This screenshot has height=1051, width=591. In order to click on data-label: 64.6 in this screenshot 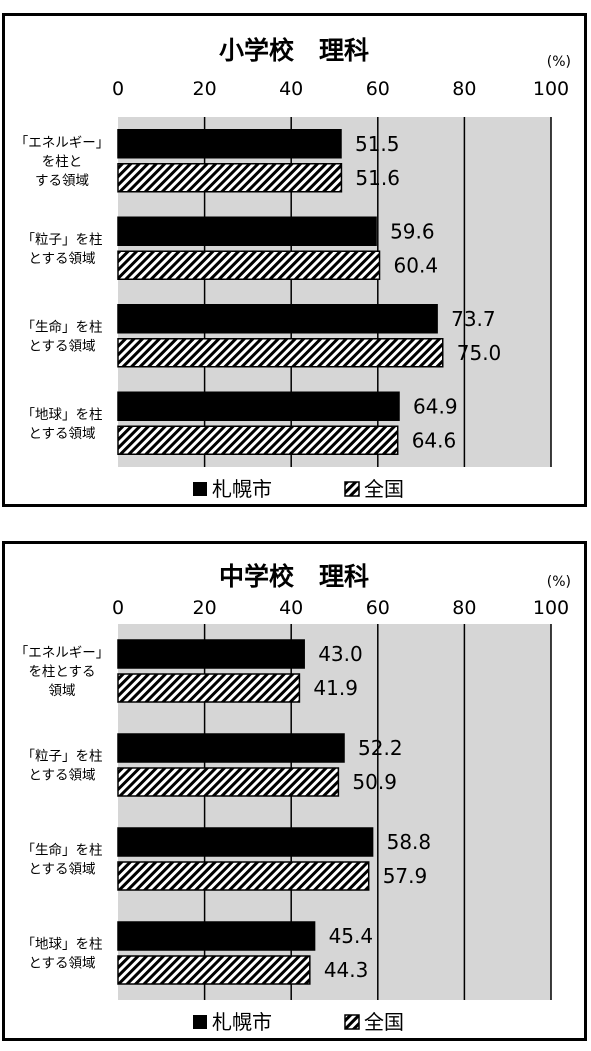, I will do `click(434, 440)`.